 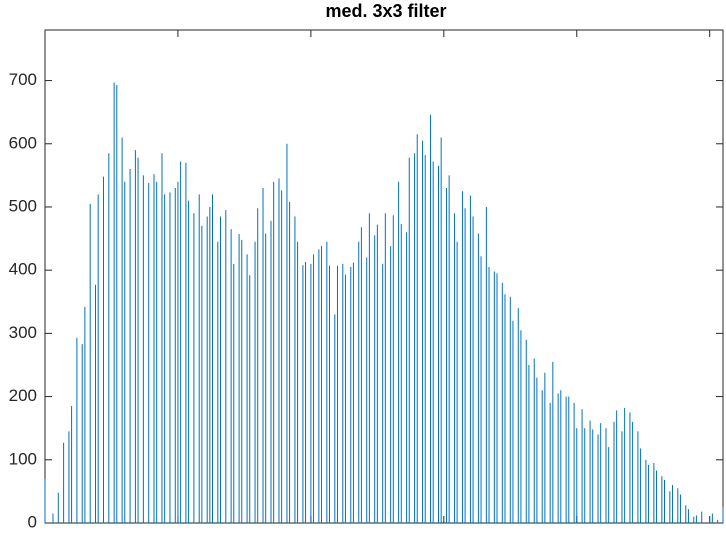 I want to click on y-tick-label: 300, so click(x=23, y=332).